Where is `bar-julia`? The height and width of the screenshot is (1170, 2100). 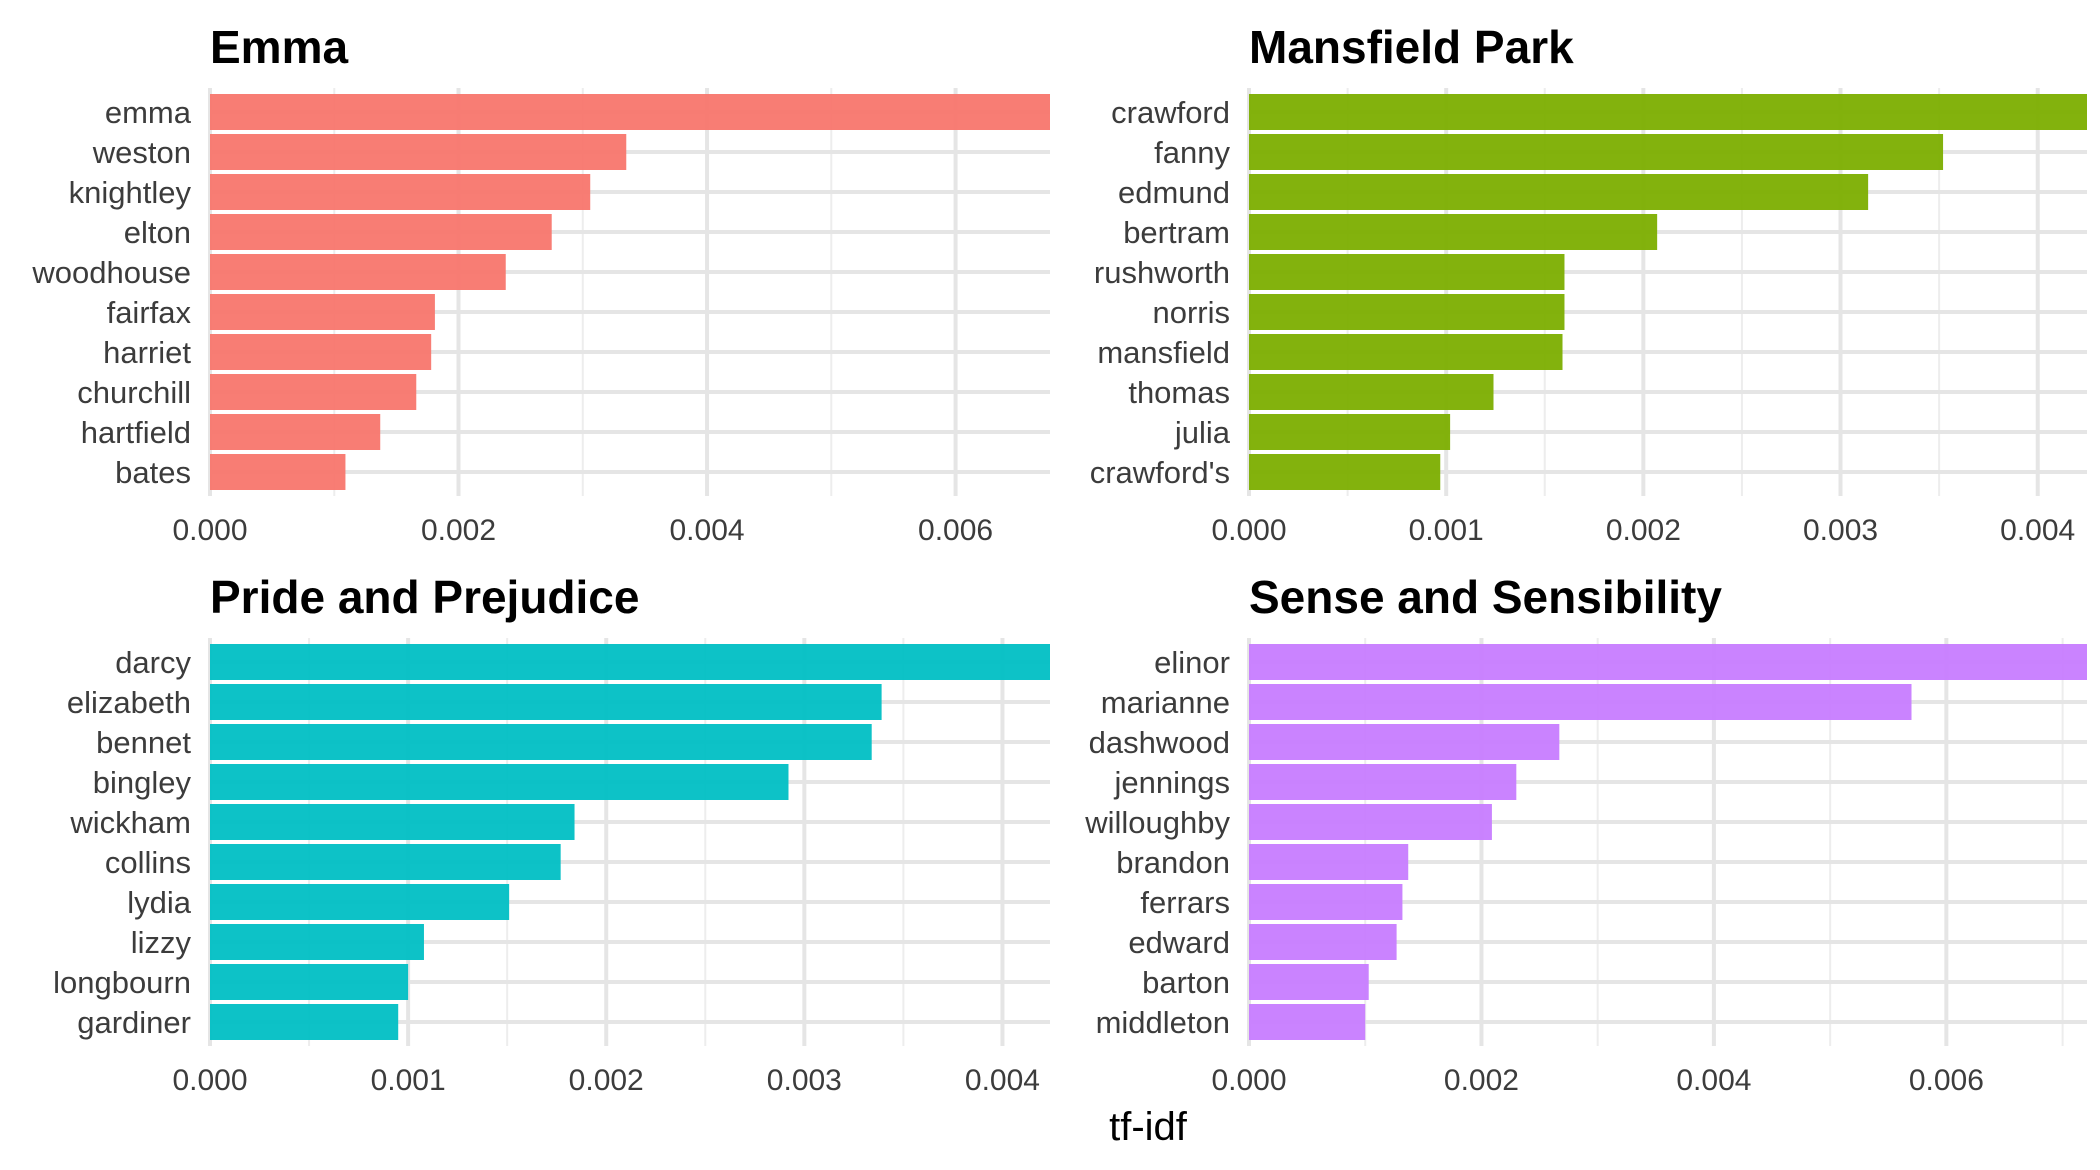
bar-julia is located at coordinates (1350, 432).